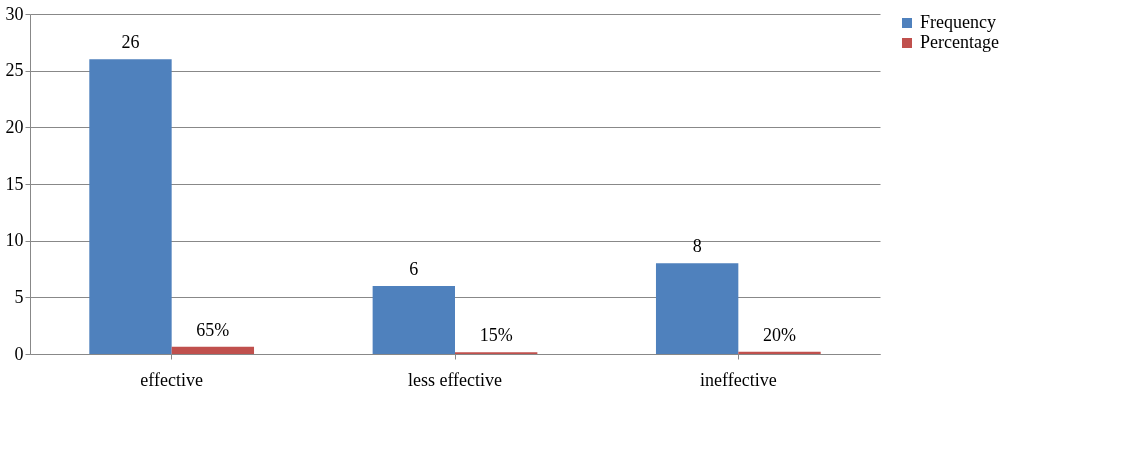  Describe the element at coordinates (14, 13) in the screenshot. I see `y-tick-label: 30` at that location.